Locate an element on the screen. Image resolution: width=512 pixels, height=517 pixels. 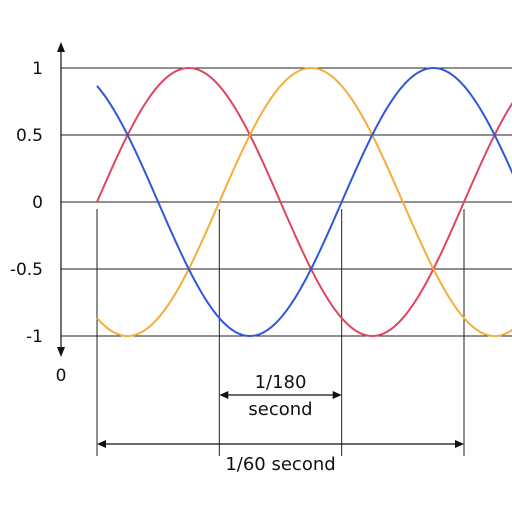
origin-label: 0 is located at coordinates (61, 376).